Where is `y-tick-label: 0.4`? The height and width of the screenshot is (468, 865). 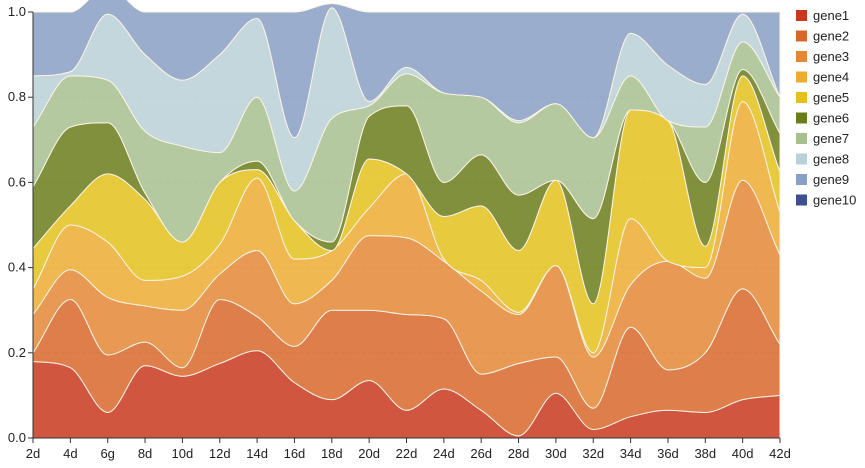 y-tick-label: 0.4 is located at coordinates (17, 267).